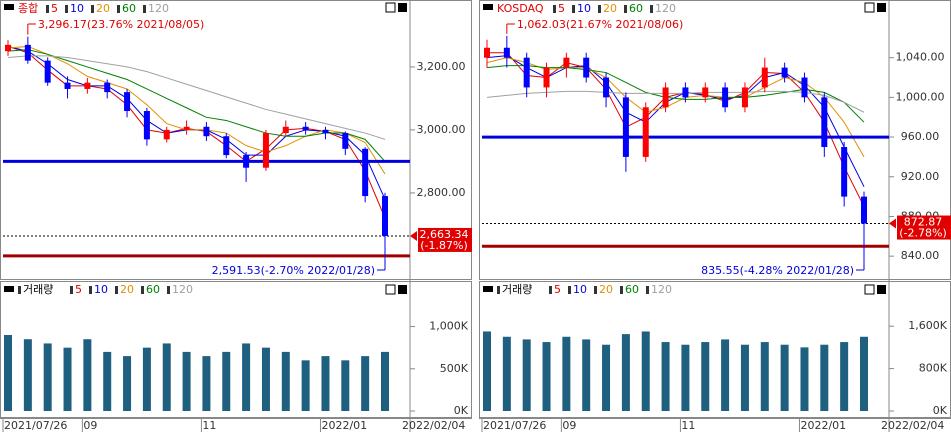  I want to click on last-value: 872.87, so click(923, 222).